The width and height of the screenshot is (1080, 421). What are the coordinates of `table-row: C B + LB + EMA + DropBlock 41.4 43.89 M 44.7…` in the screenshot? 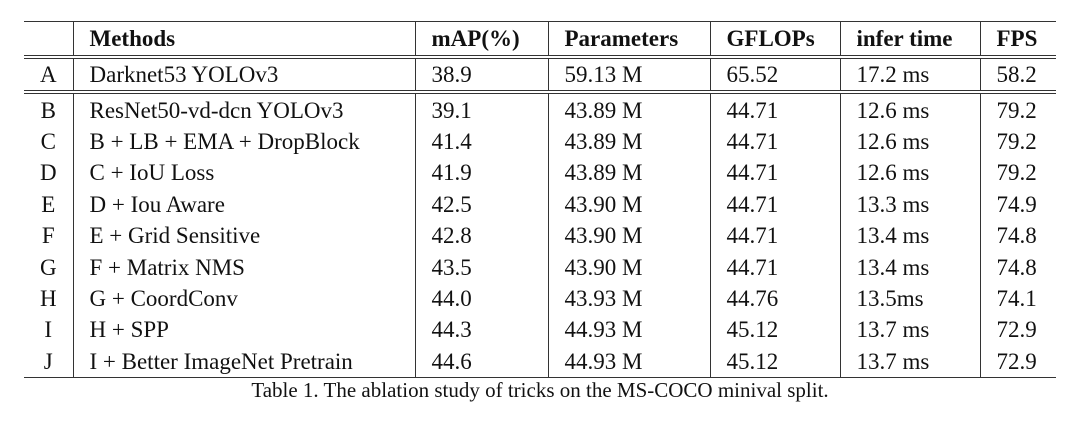 It's located at (540, 141).